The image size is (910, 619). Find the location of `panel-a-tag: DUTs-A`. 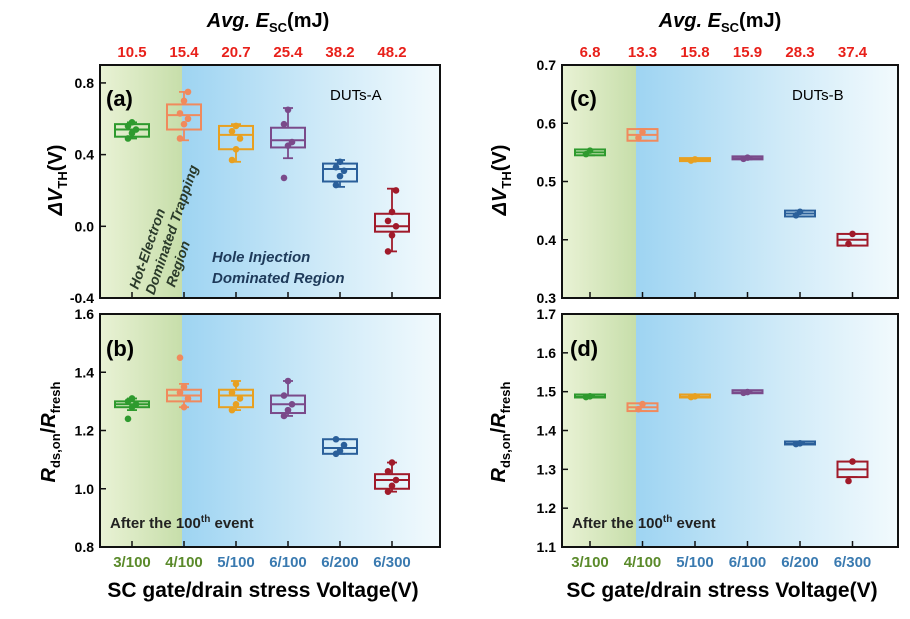

panel-a-tag: DUTs-A is located at coordinates (356, 95).